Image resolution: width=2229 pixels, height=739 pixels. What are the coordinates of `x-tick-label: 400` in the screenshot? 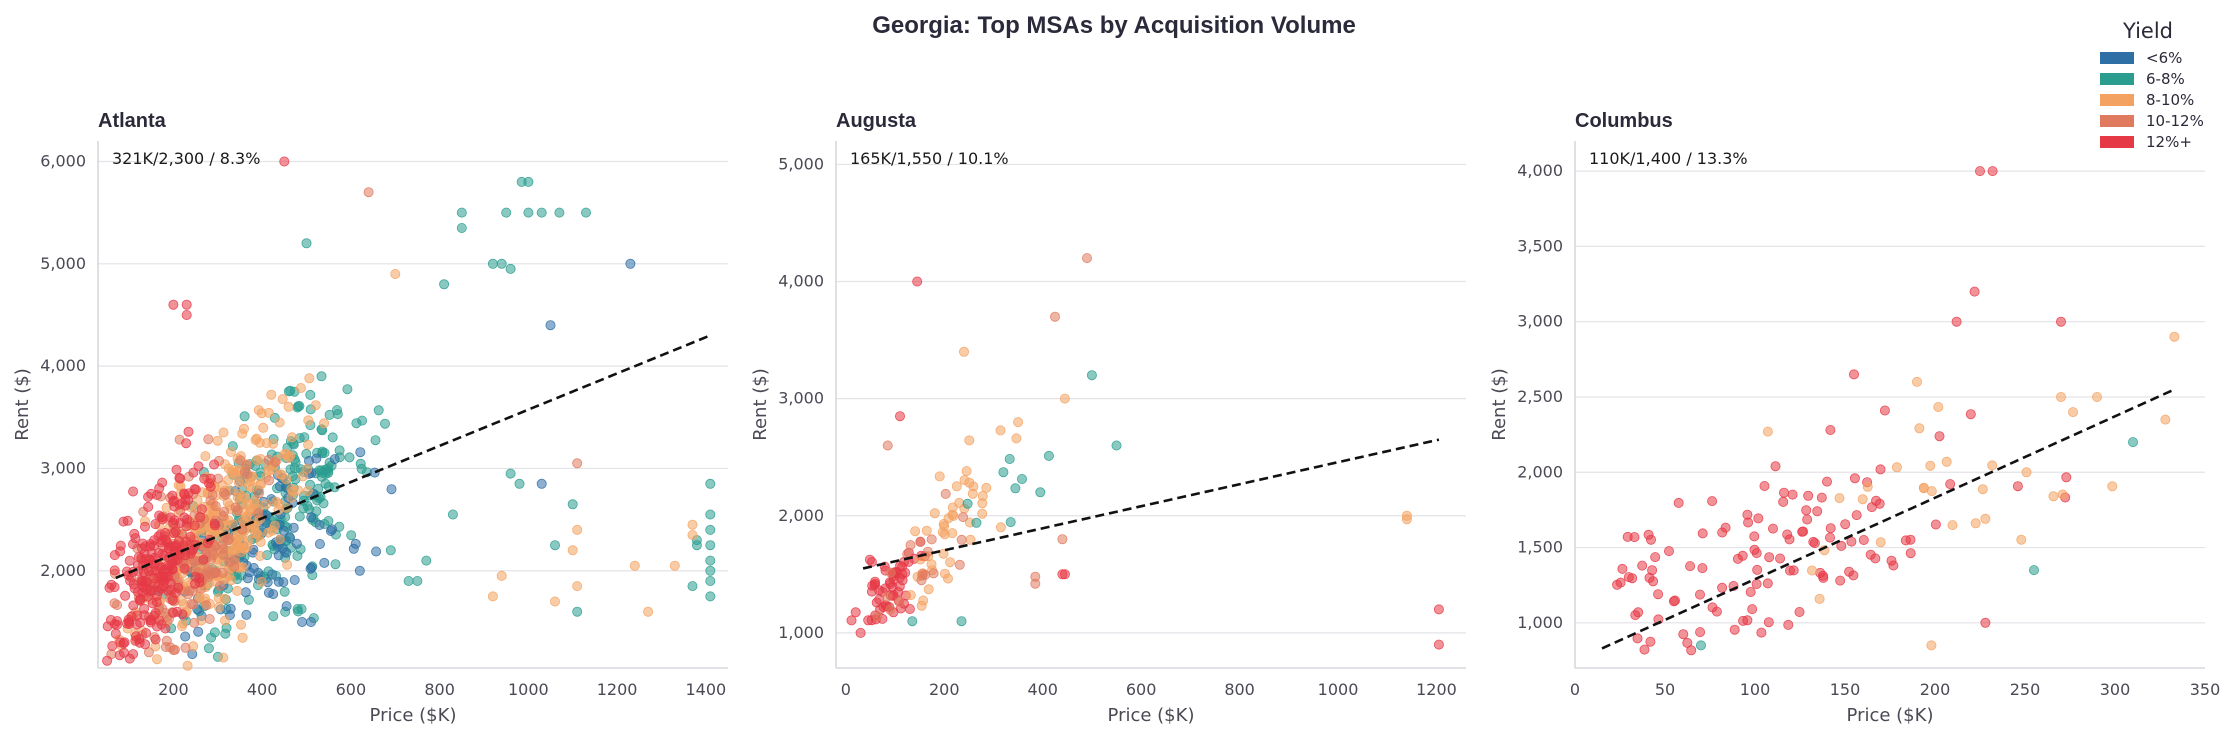 It's located at (1042, 689).